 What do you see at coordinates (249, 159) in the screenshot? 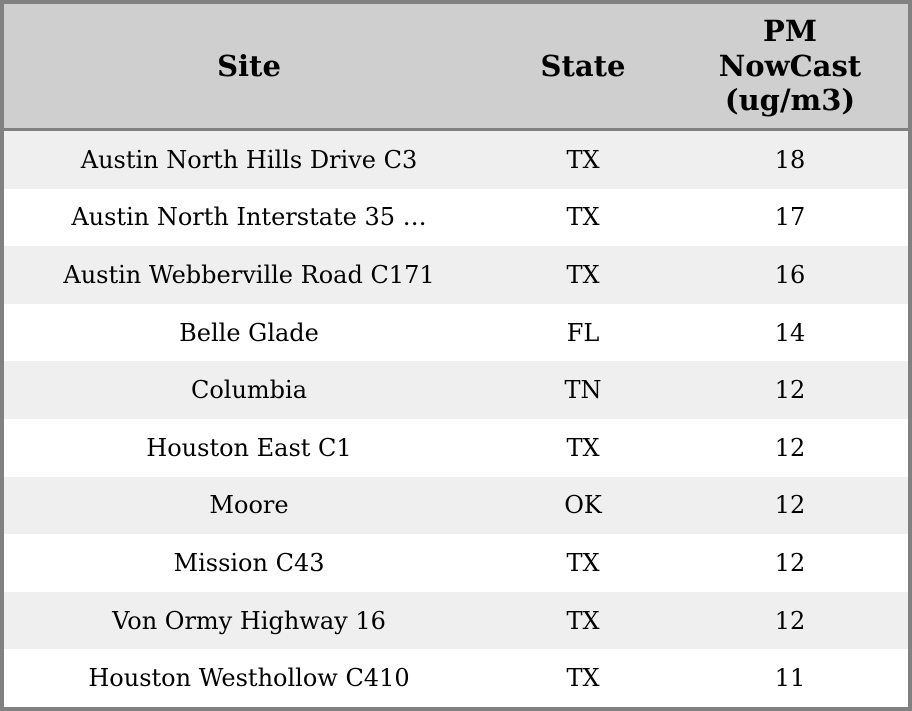
I see `site-cell: Austin North Hills Drive C3` at bounding box center [249, 159].